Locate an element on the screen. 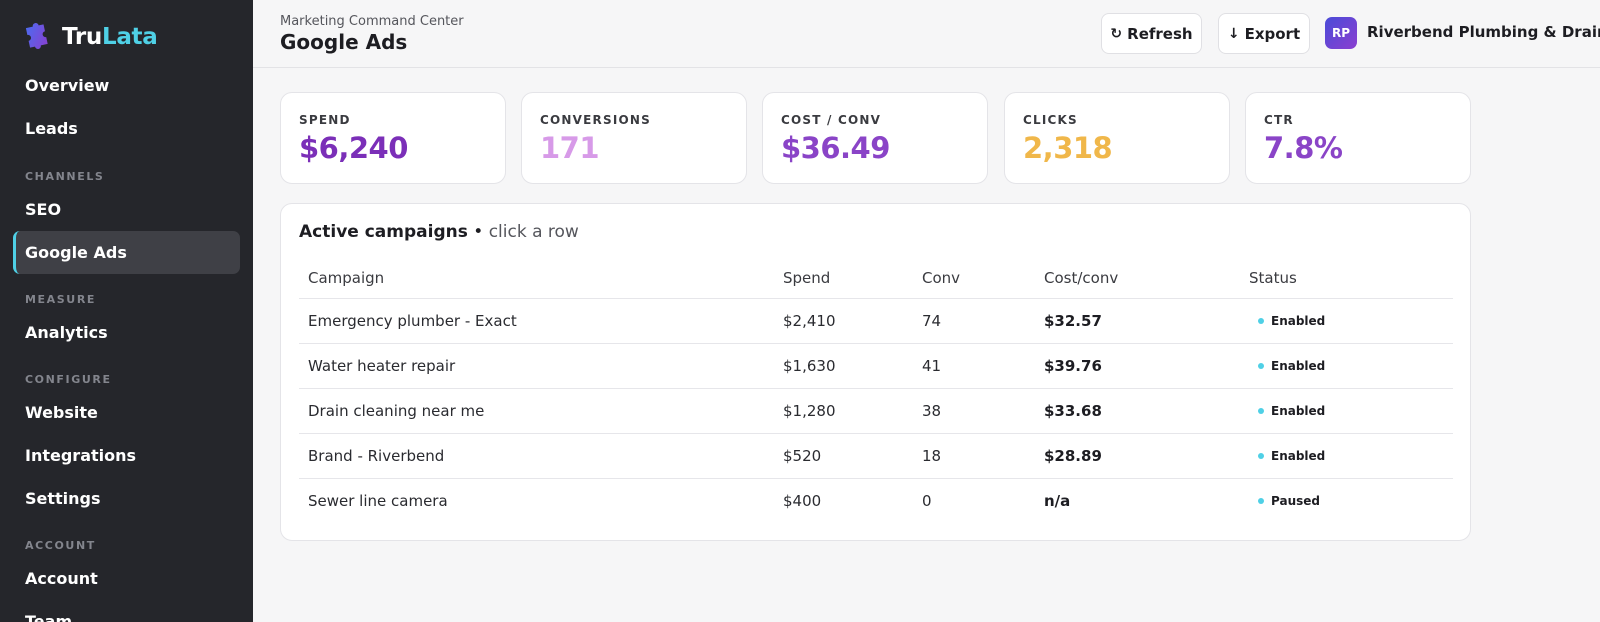 This screenshot has width=1600, height=622. brand-name-part2: Lata is located at coordinates (129, 37).